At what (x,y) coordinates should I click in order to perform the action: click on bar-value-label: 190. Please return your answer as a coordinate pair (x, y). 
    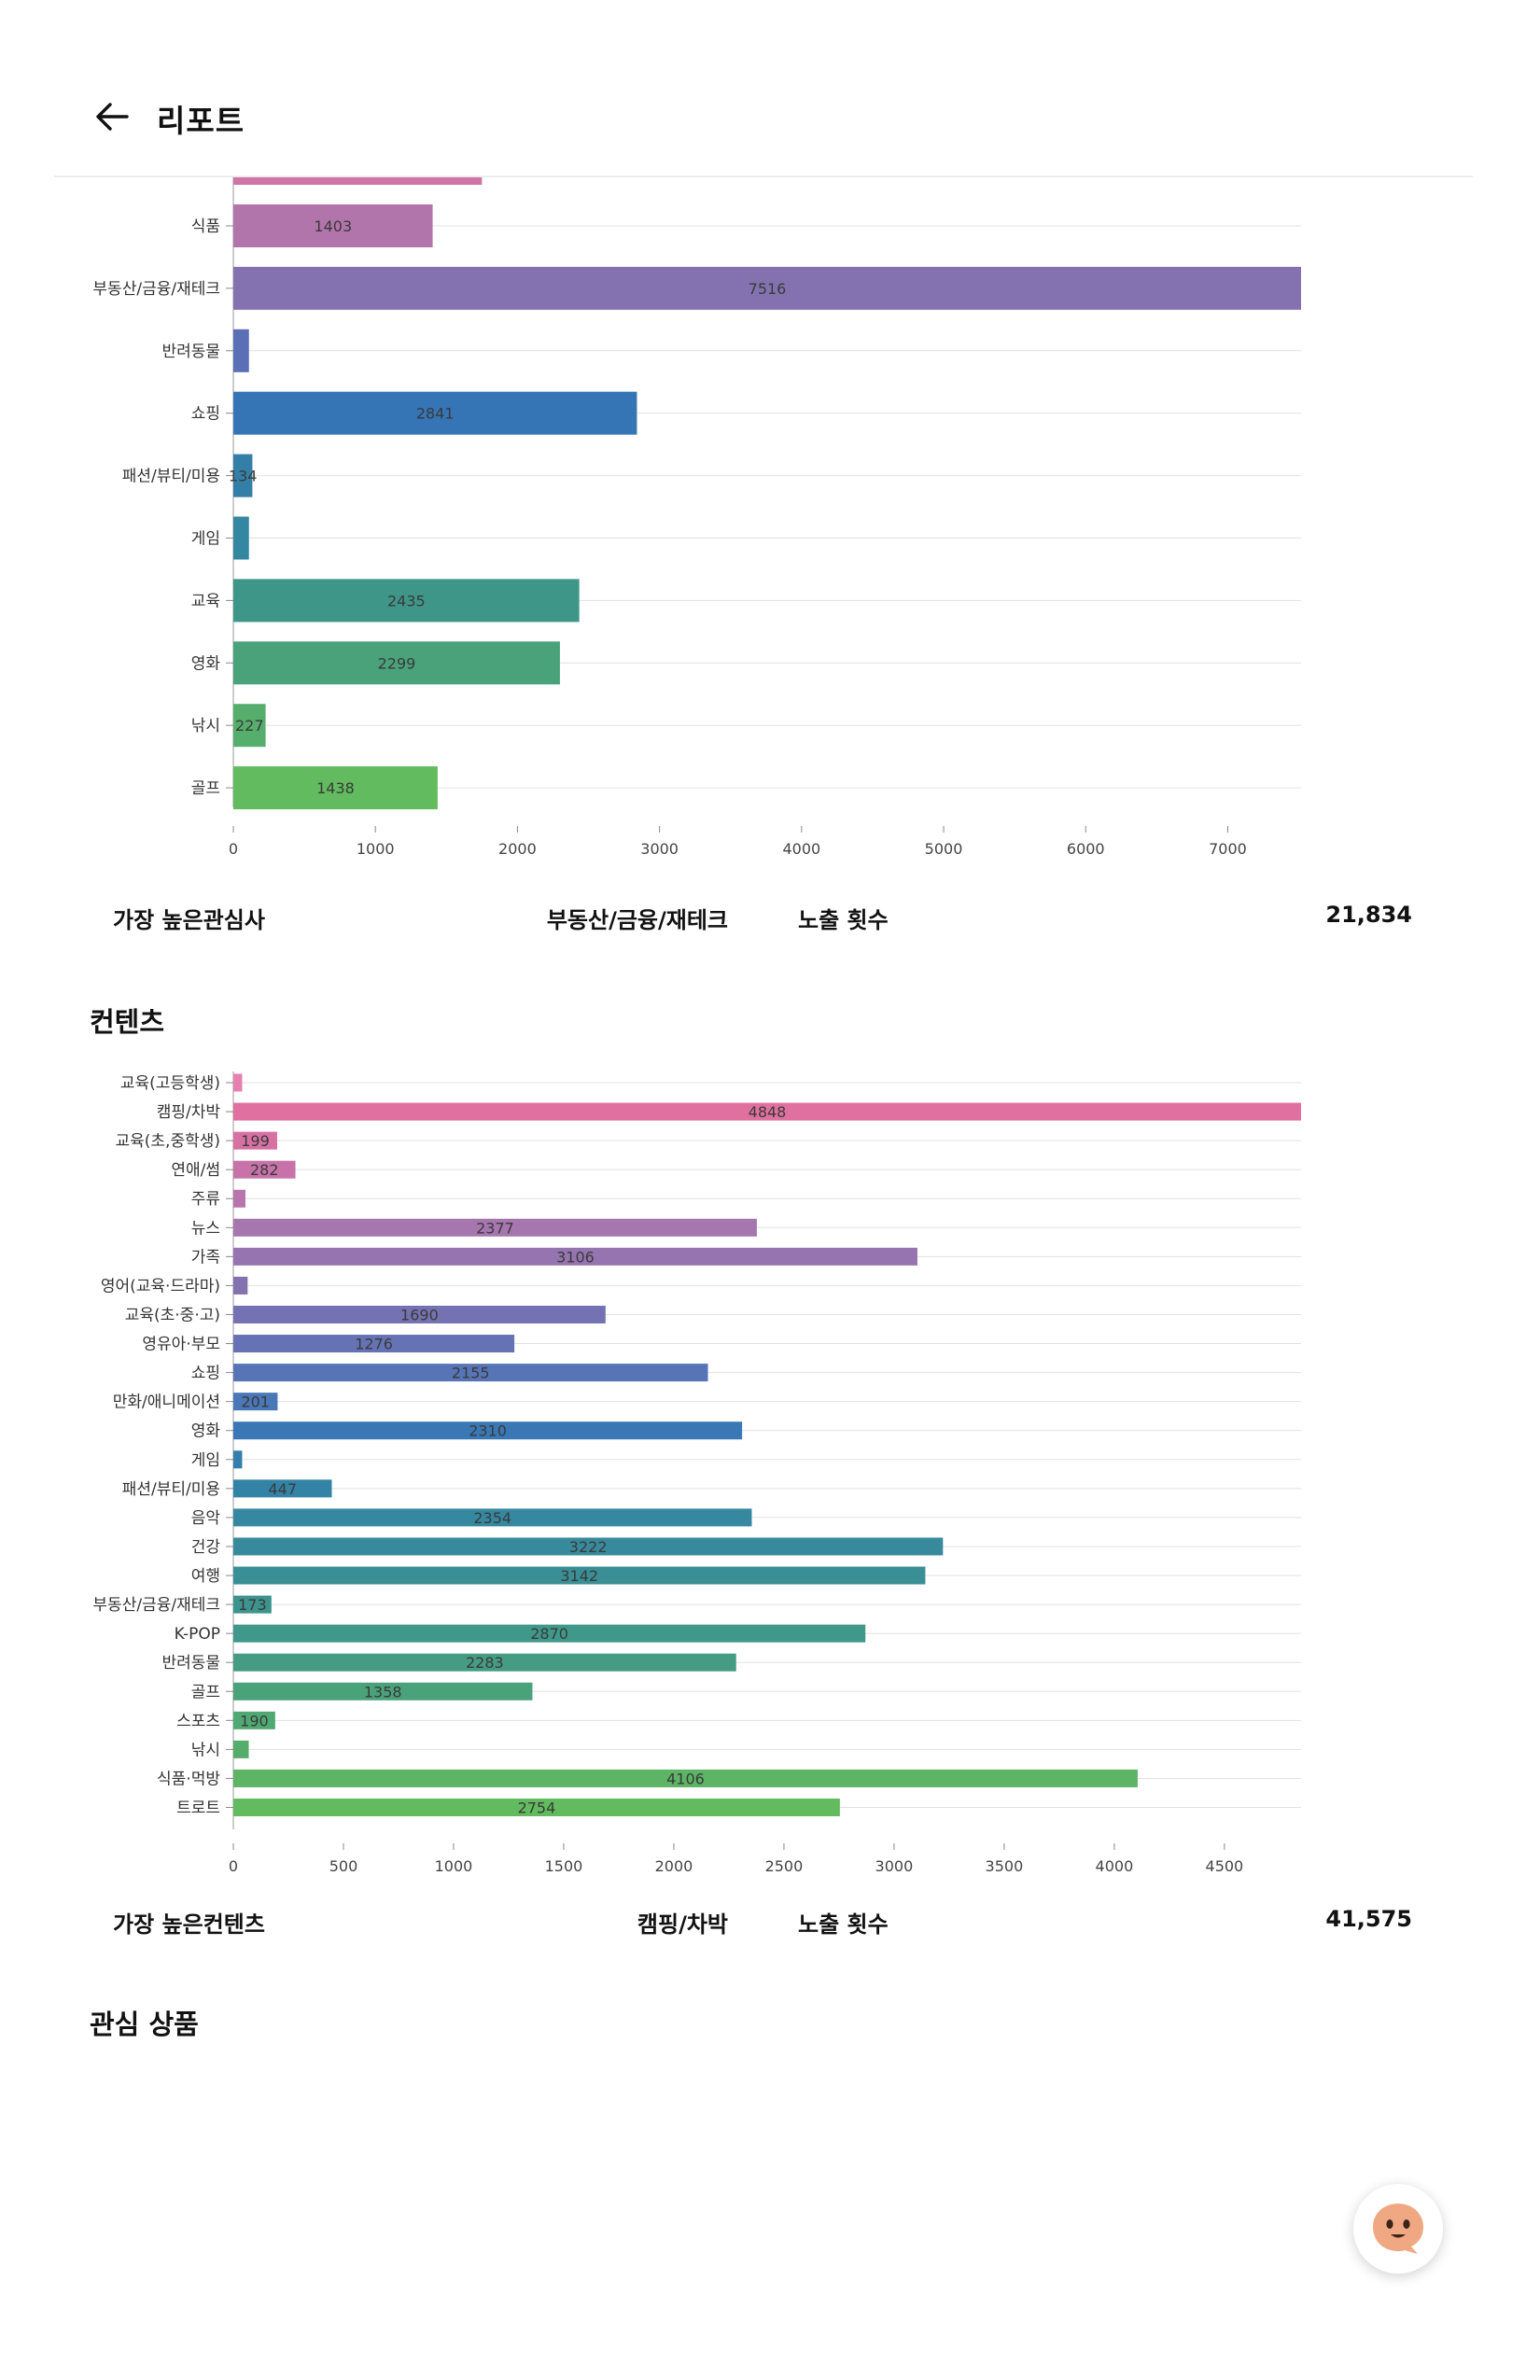
    Looking at the image, I should click on (255, 1720).